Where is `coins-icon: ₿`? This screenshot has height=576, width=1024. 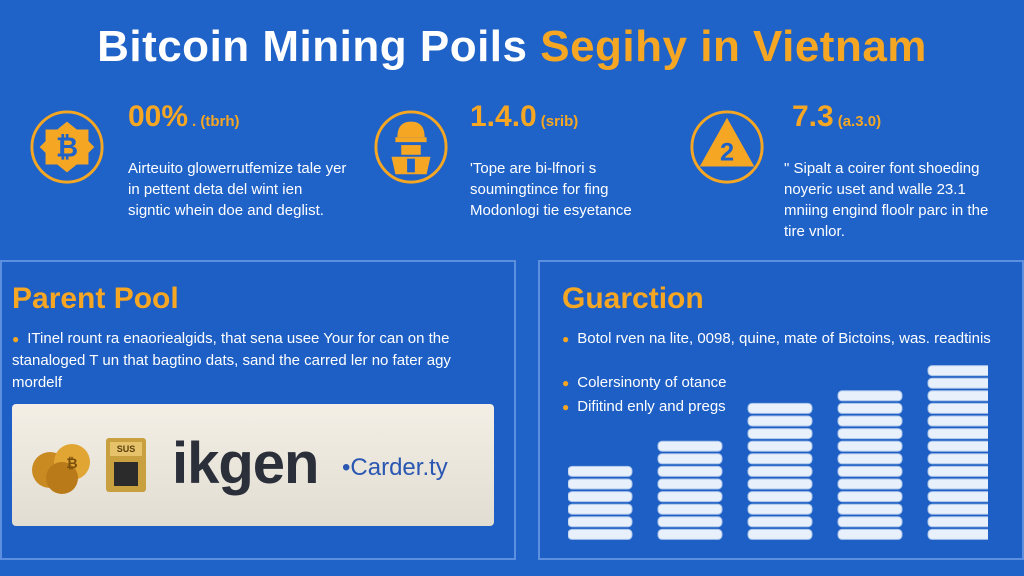
coins-icon: ₿ is located at coordinates (61, 469).